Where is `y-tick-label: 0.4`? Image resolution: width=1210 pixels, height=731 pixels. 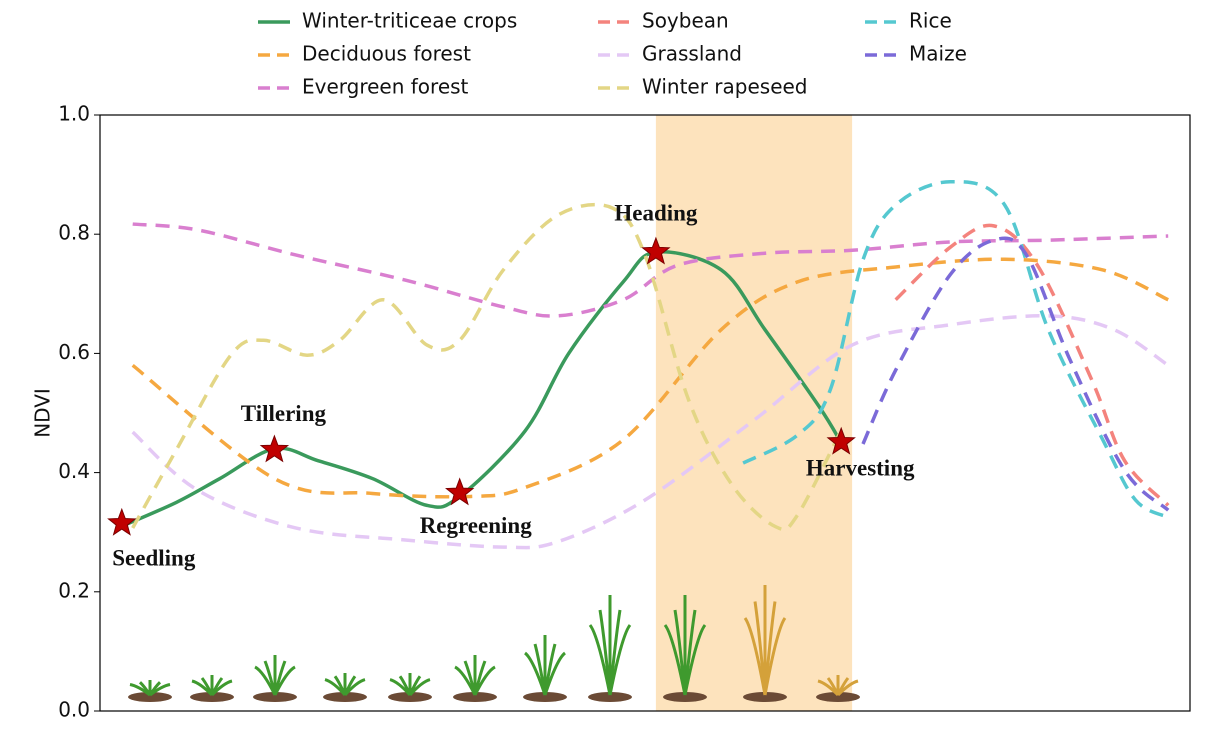 y-tick-label: 0.4 is located at coordinates (74, 471).